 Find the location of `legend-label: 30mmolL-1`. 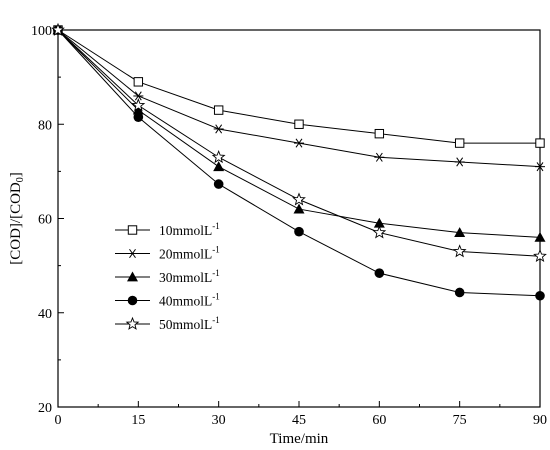

legend-label: 30mmolL-1 is located at coordinates (189, 276).